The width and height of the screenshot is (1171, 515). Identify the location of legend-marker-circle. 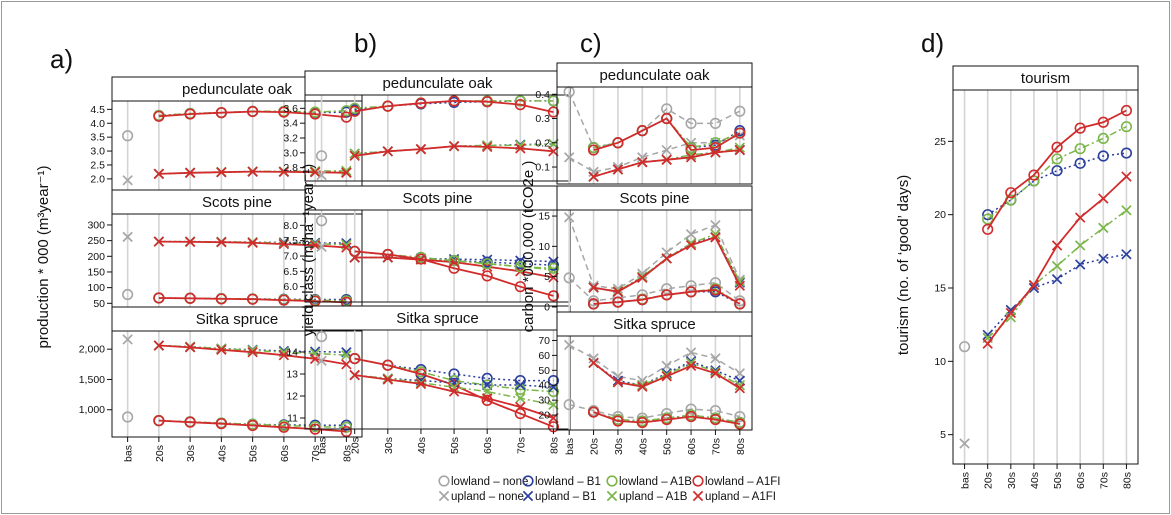
(444, 481).